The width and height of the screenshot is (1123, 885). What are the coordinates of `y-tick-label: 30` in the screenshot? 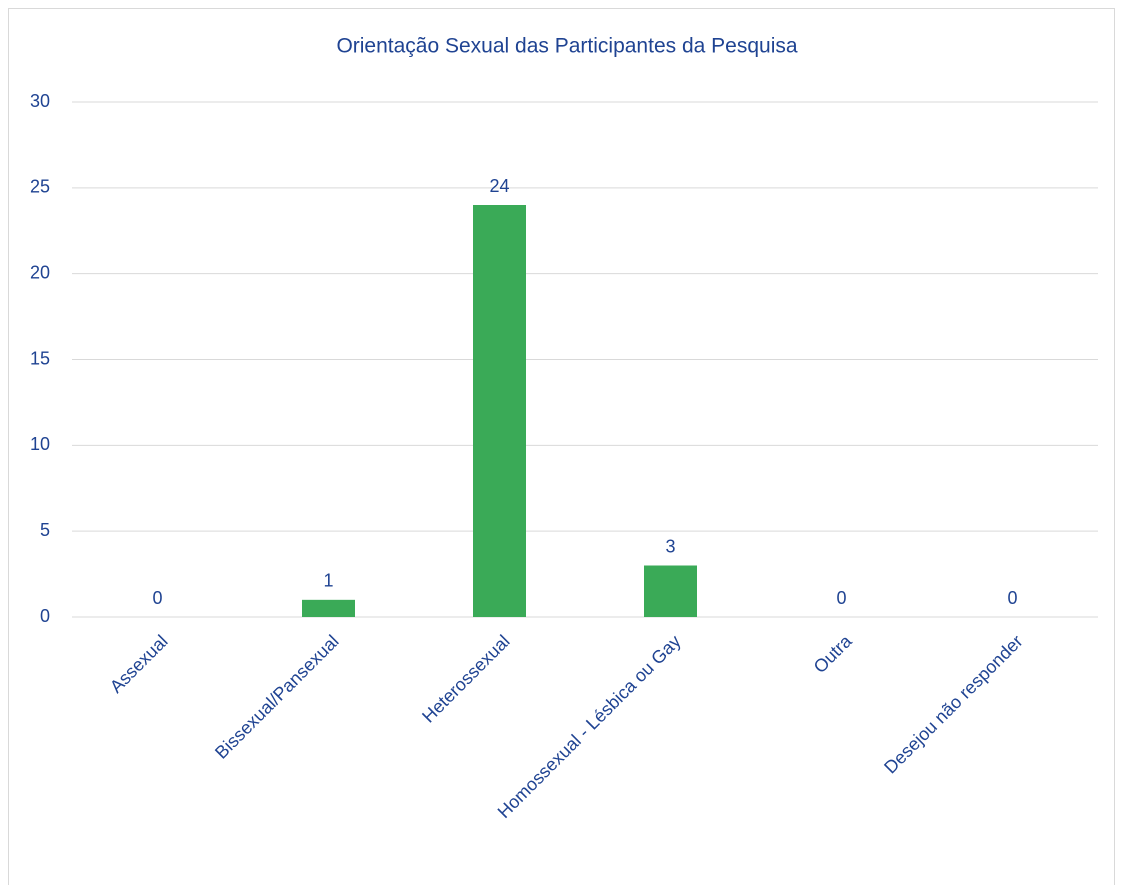 It's located at (40, 101).